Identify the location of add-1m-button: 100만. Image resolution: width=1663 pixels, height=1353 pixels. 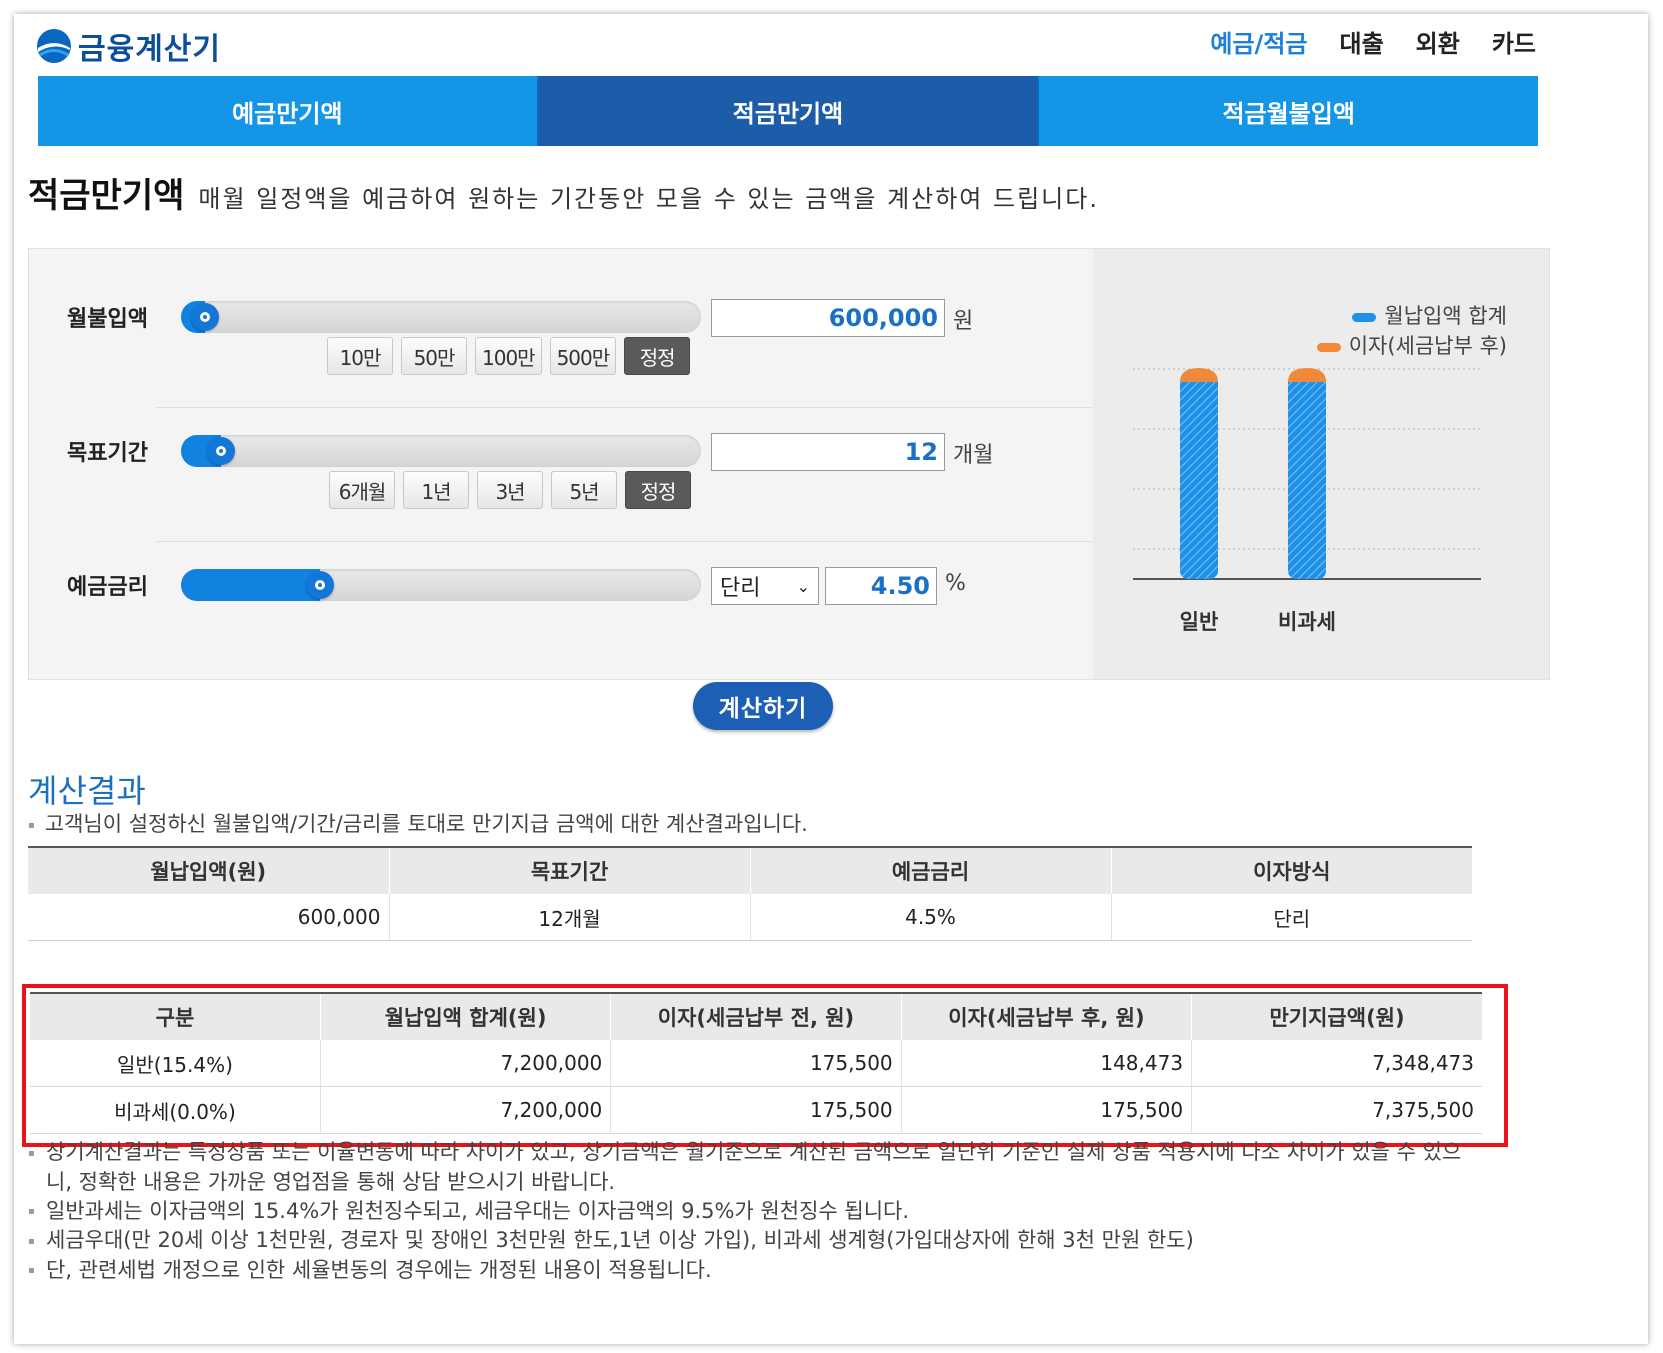
(508, 356).